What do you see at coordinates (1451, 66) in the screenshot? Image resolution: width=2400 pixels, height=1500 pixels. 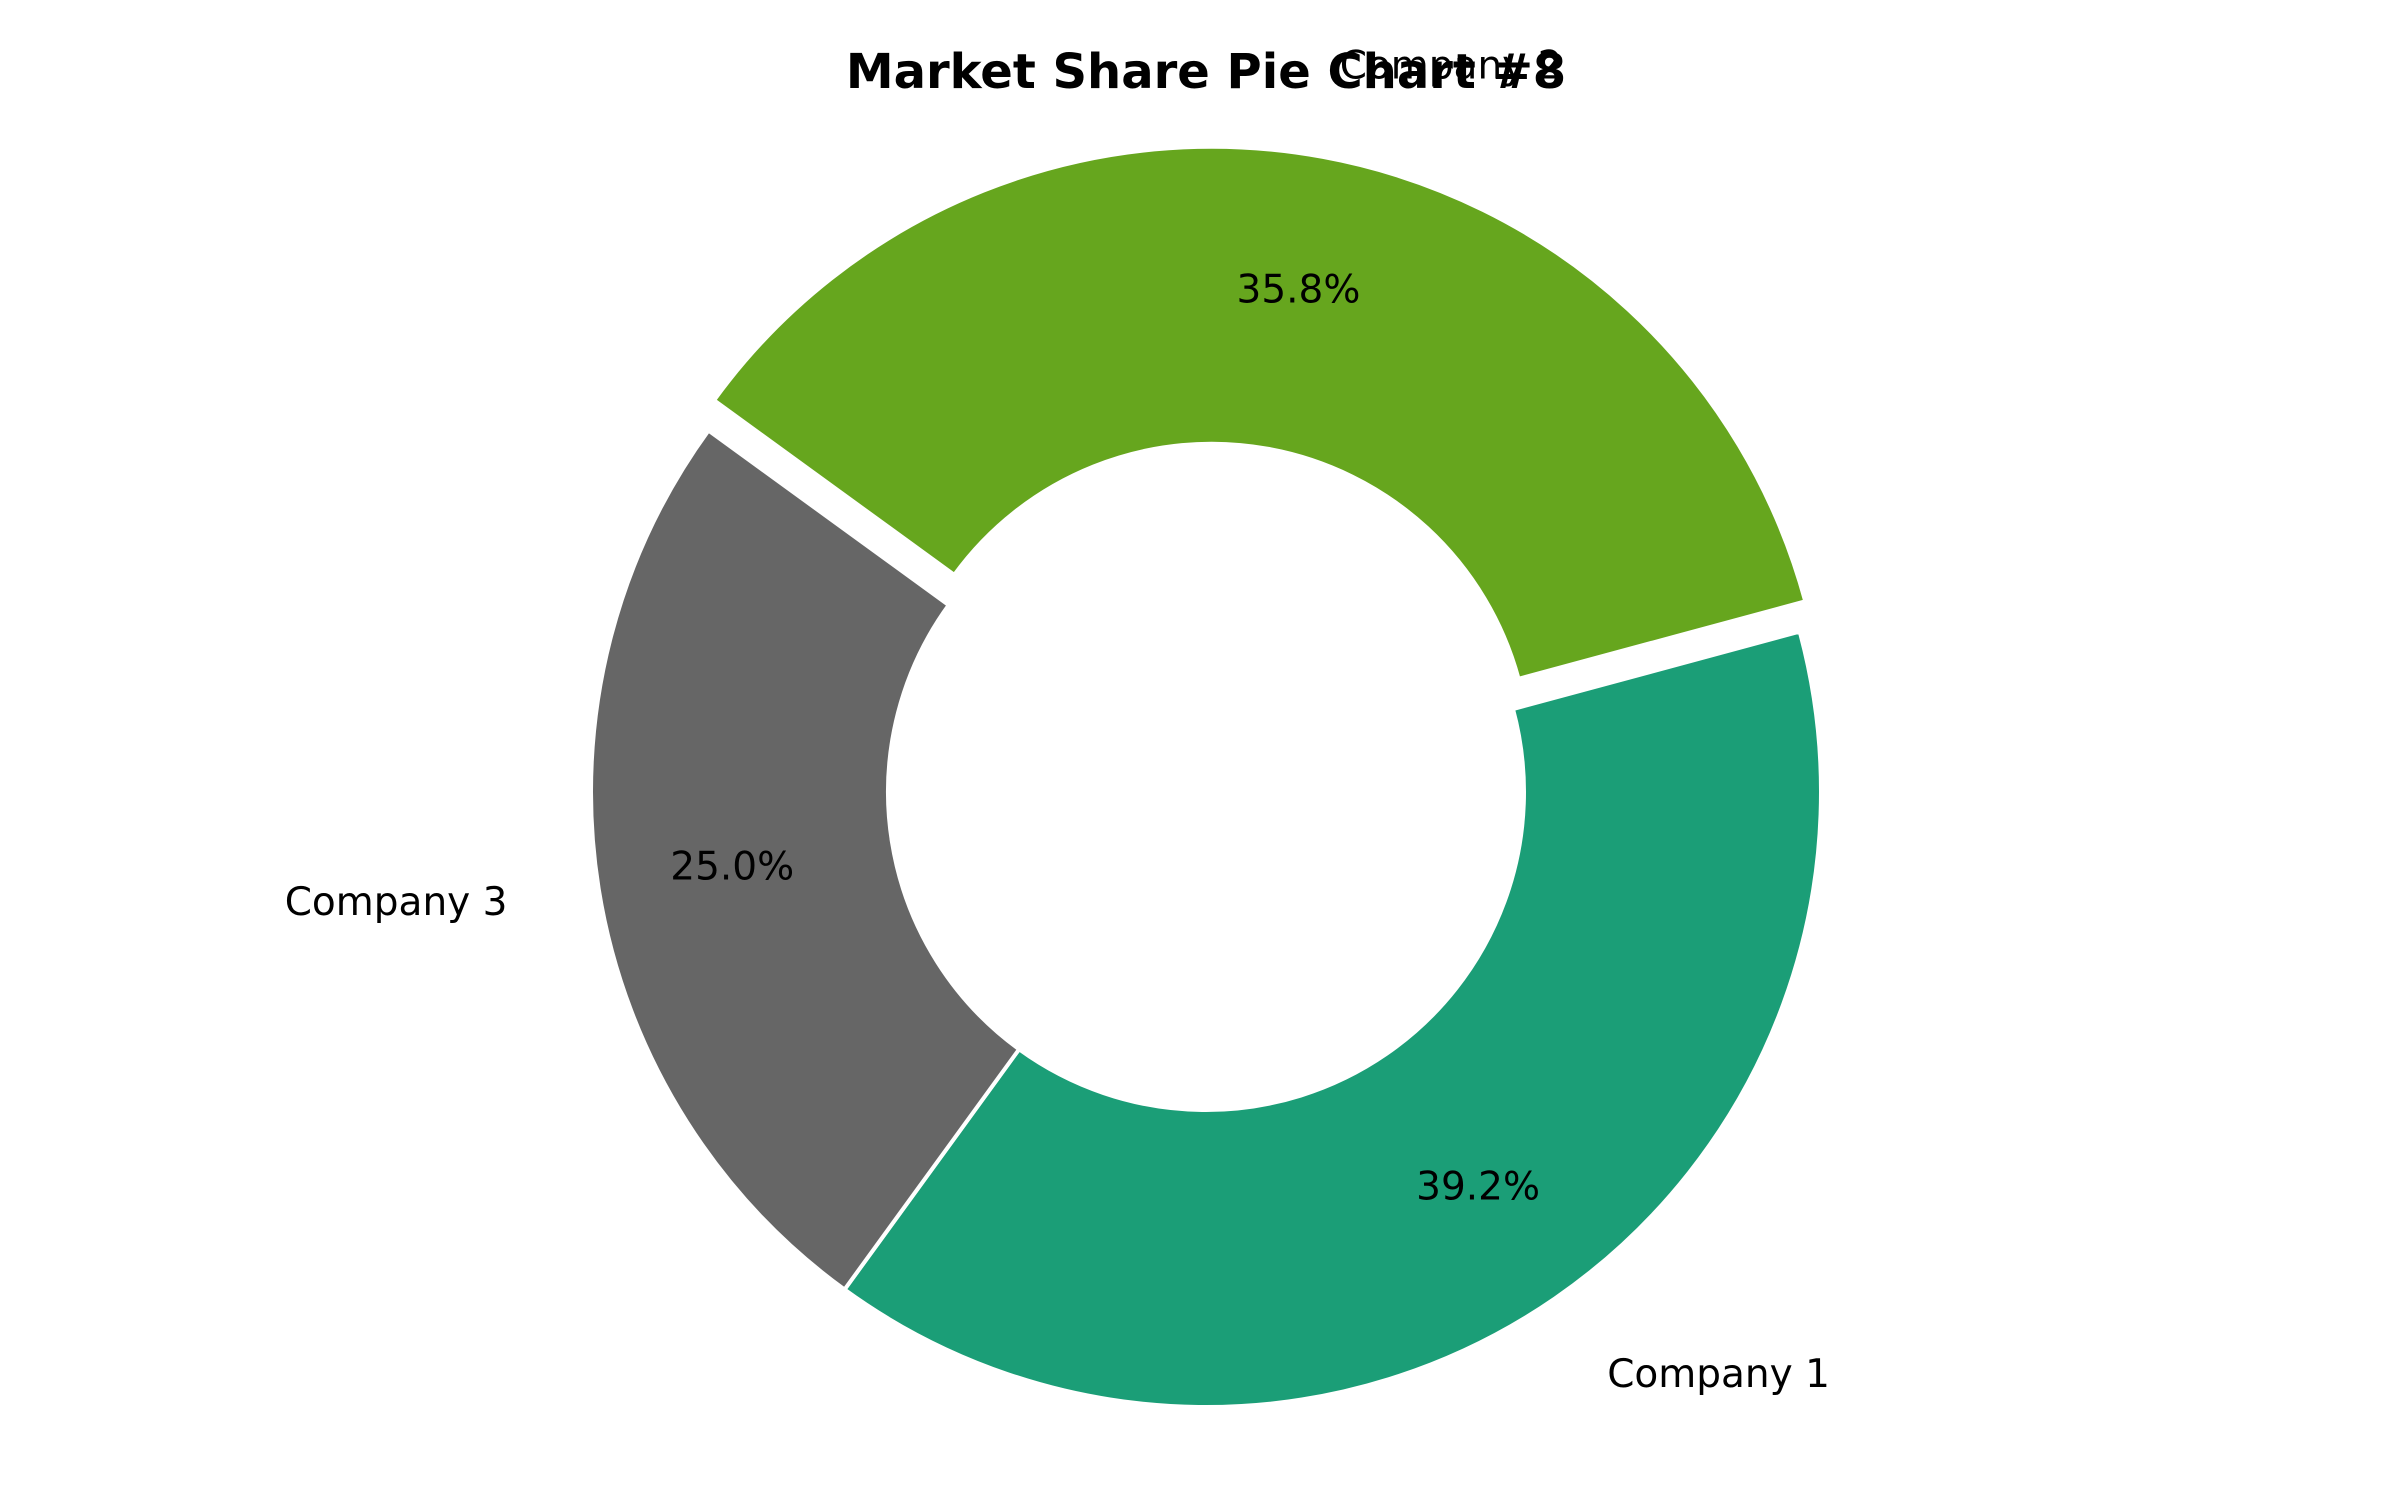 I see `slice-label-company-2: Company 2` at bounding box center [1451, 66].